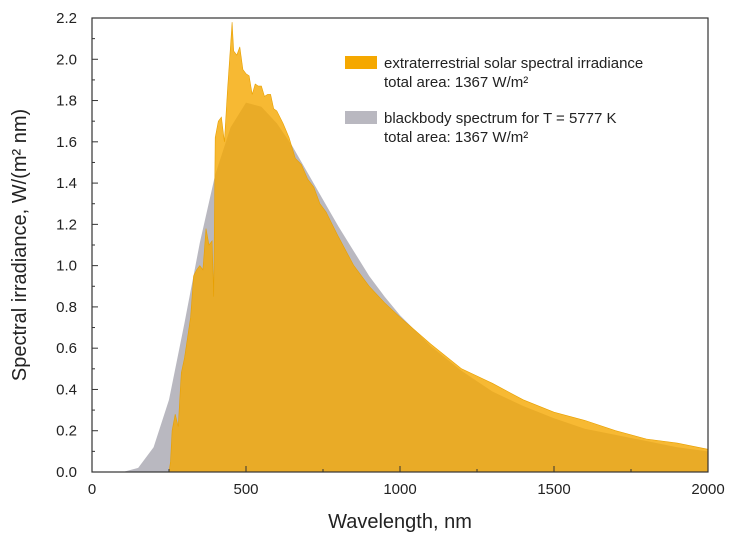 The image size is (731, 537). Describe the element at coordinates (361, 117) in the screenshot. I see `legend-swatch-blackbody` at that location.